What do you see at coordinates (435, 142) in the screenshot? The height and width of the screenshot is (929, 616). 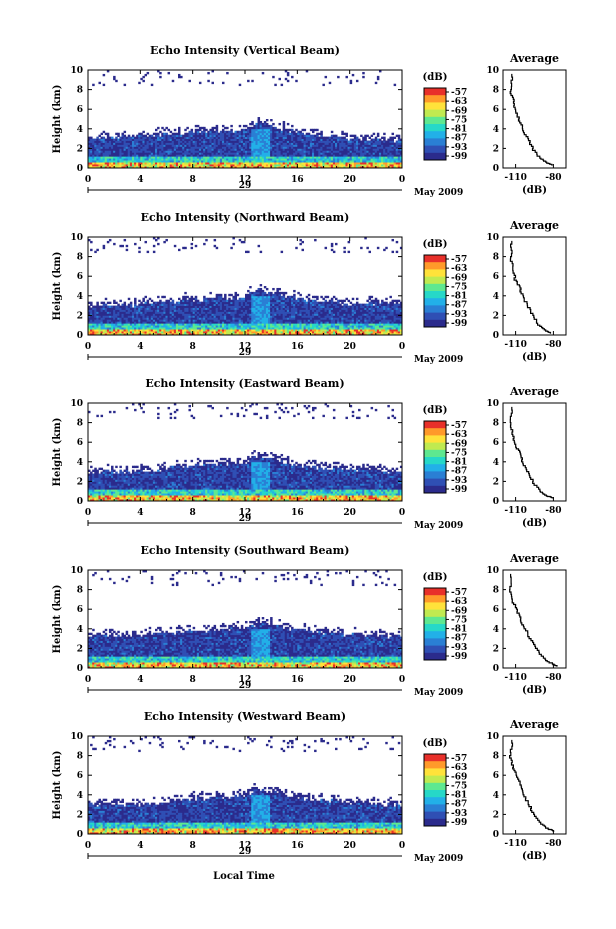 I see `colorbar-swatch` at bounding box center [435, 142].